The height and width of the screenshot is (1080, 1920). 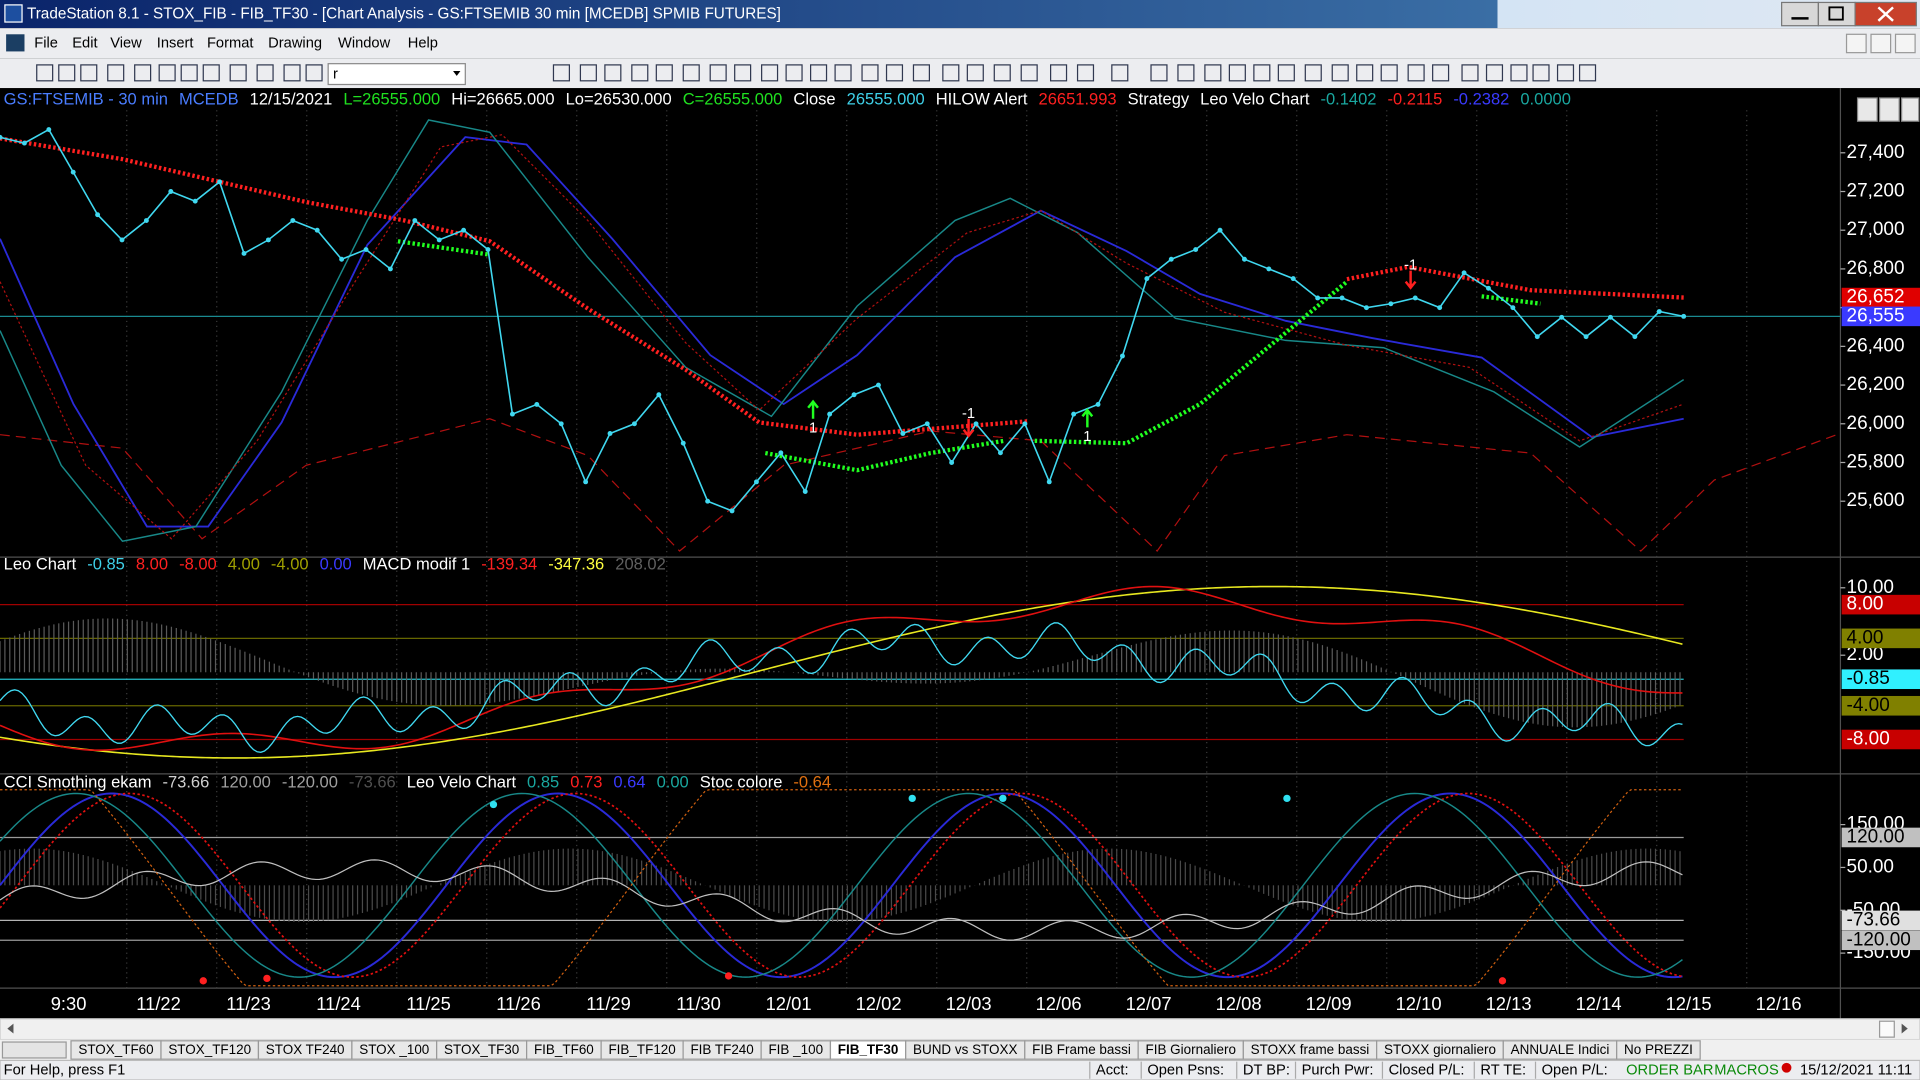 I want to click on tab-label: FIB TF240, so click(x=721, y=1049).